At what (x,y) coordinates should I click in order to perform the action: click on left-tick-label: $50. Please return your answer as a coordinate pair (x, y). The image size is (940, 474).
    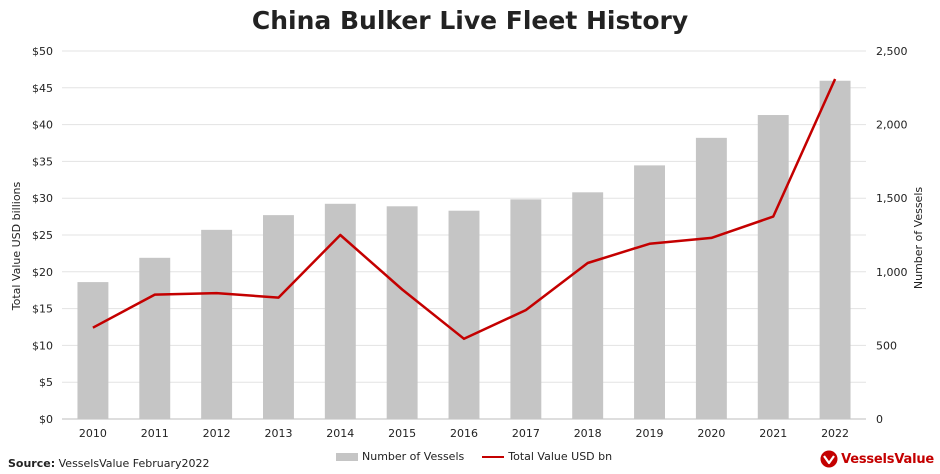
    Looking at the image, I should click on (42, 51).